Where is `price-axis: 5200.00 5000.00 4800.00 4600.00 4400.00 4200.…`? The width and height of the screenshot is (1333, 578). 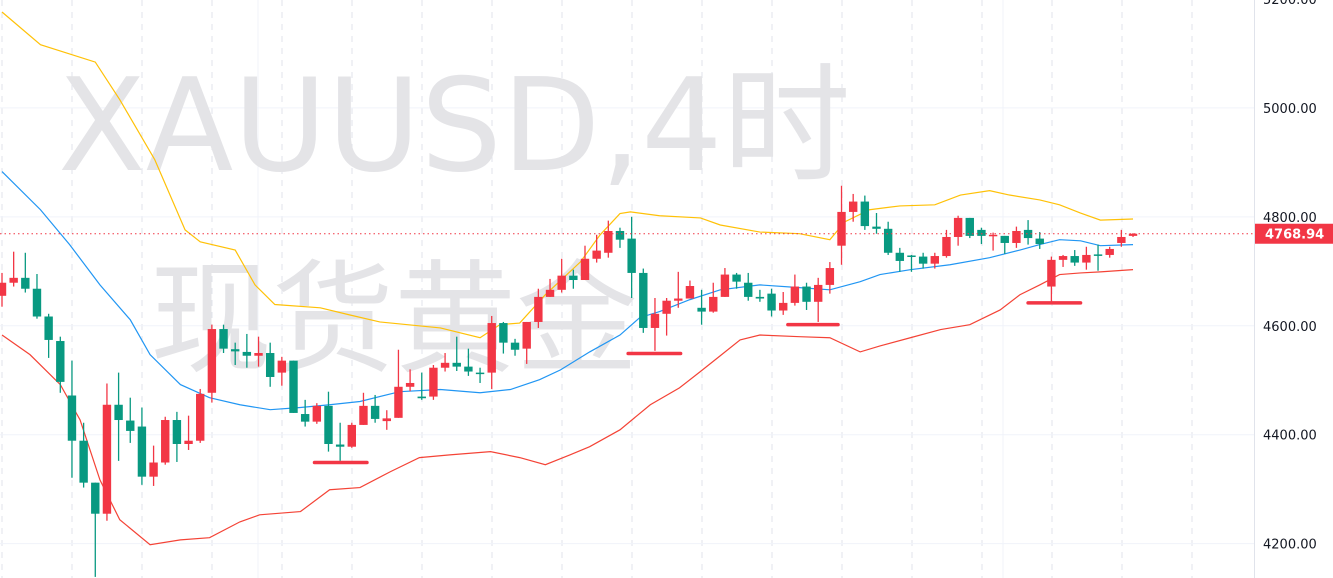 price-axis: 5200.00 5000.00 4800.00 4600.00 4400.00 4200.… is located at coordinates (1293, 289).